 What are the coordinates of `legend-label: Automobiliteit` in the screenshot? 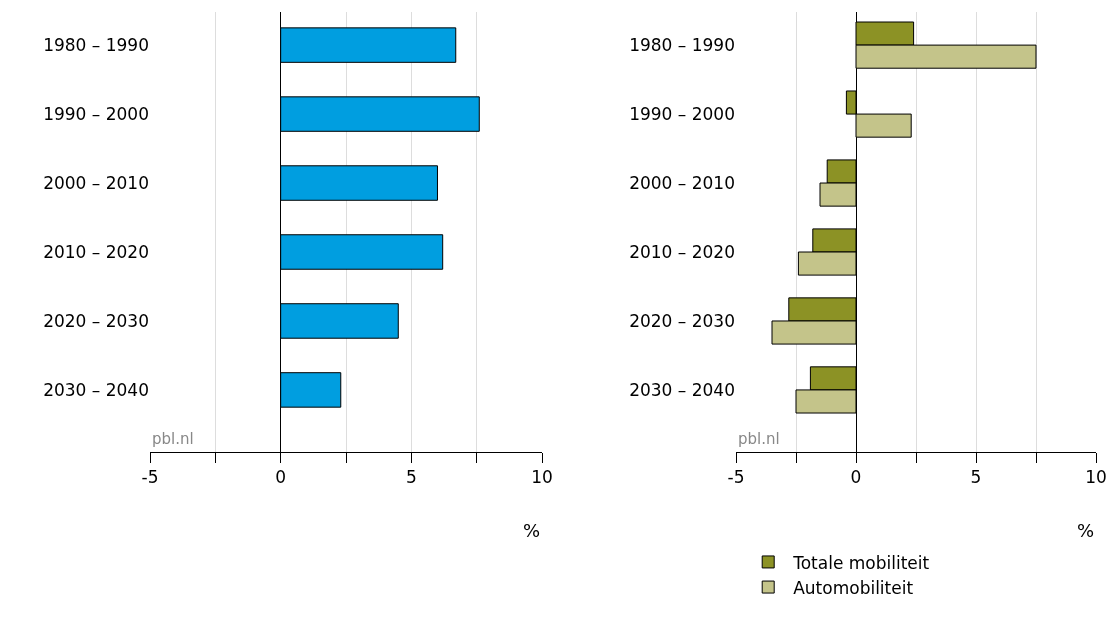 It's located at (853, 587).